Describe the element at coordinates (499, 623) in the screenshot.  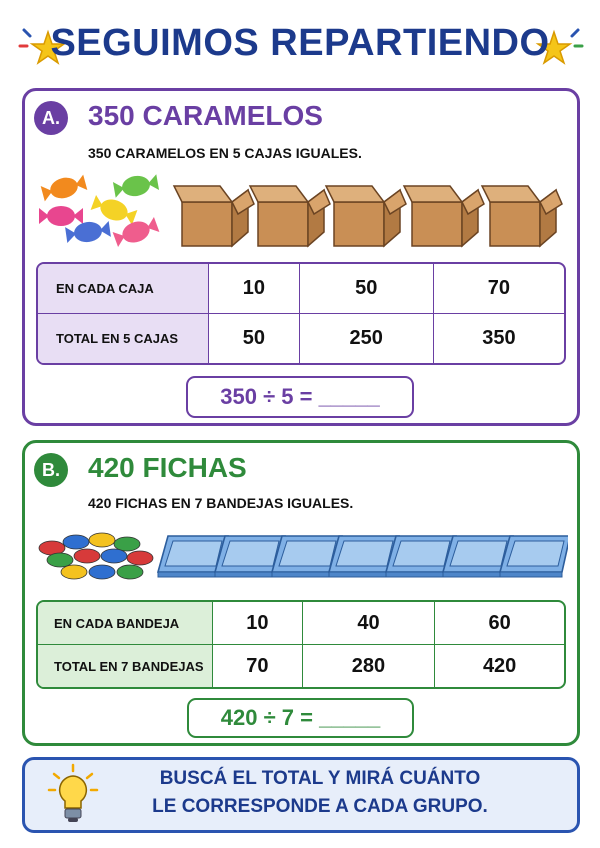
I see `table-cell: 60` at that location.